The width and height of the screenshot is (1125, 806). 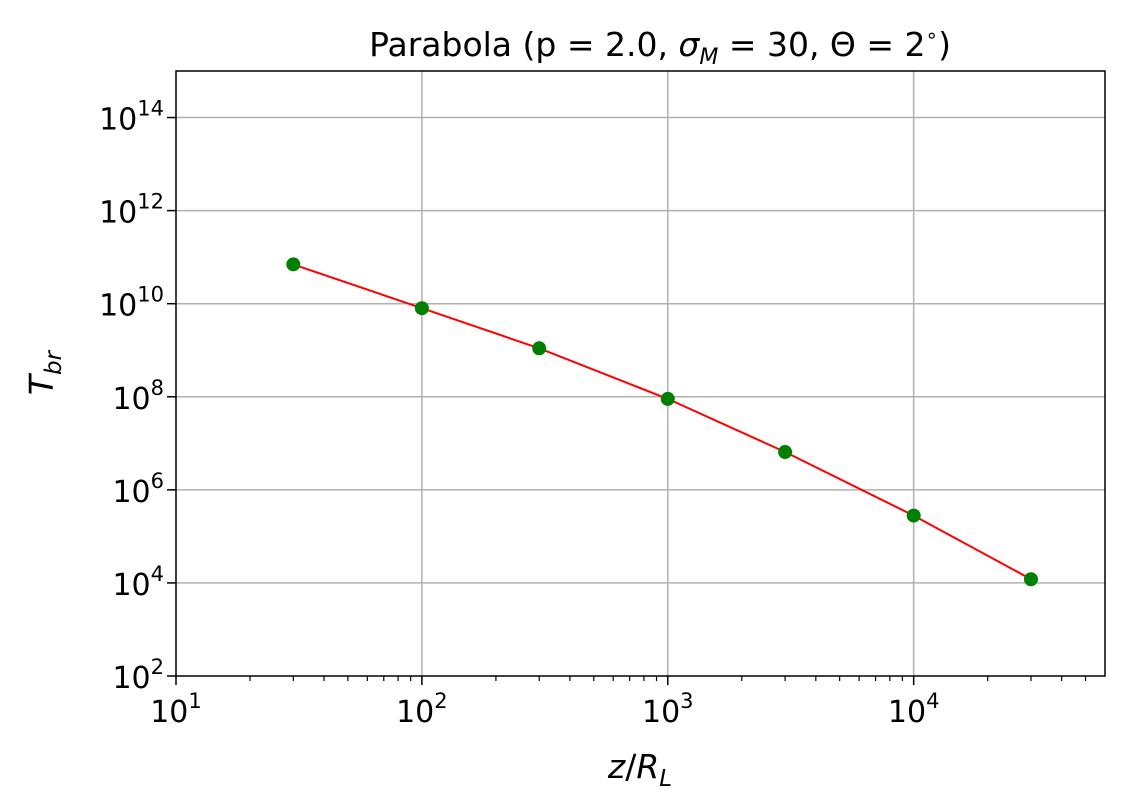 What do you see at coordinates (422, 709) in the screenshot?
I see `x-tick-label: 10²` at bounding box center [422, 709].